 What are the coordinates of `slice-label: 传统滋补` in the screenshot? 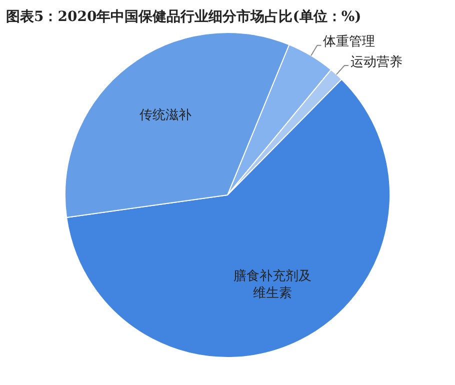 It's located at (166, 115).